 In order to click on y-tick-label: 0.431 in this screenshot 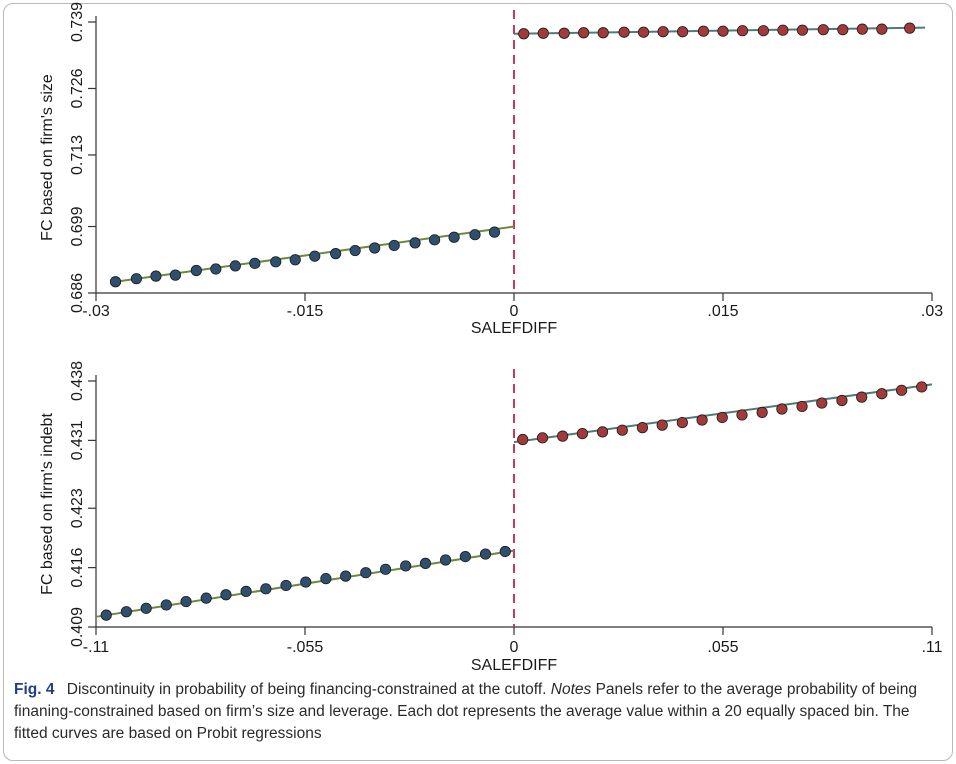, I will do `click(77, 440)`.